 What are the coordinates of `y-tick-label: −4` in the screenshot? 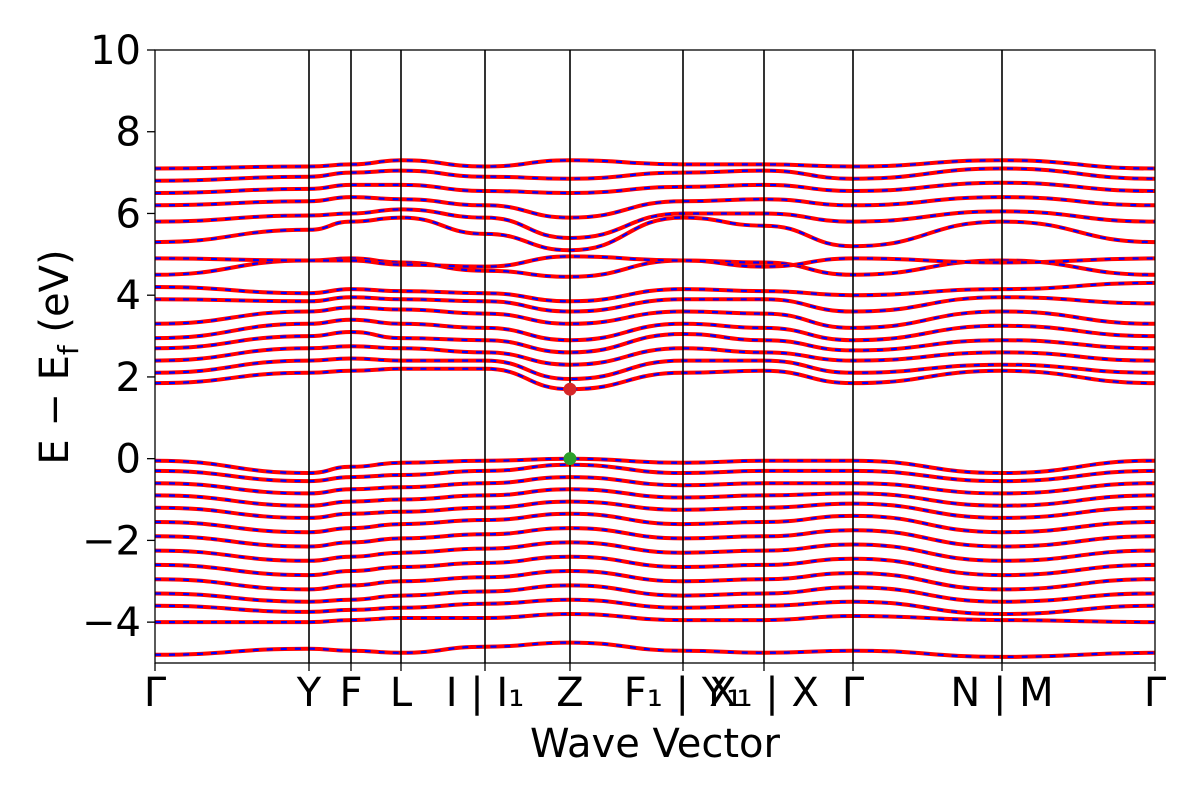 It's located at (111, 623).